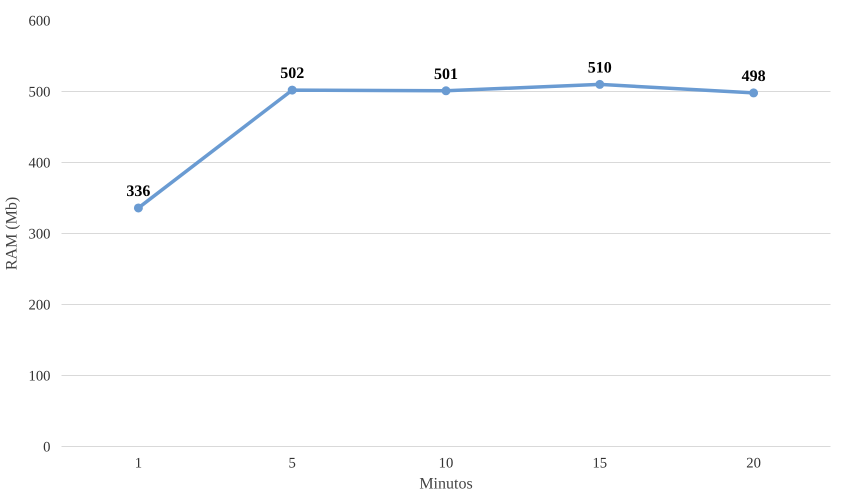 The height and width of the screenshot is (495, 845). What do you see at coordinates (39, 164) in the screenshot?
I see `y-tick-label: 400` at bounding box center [39, 164].